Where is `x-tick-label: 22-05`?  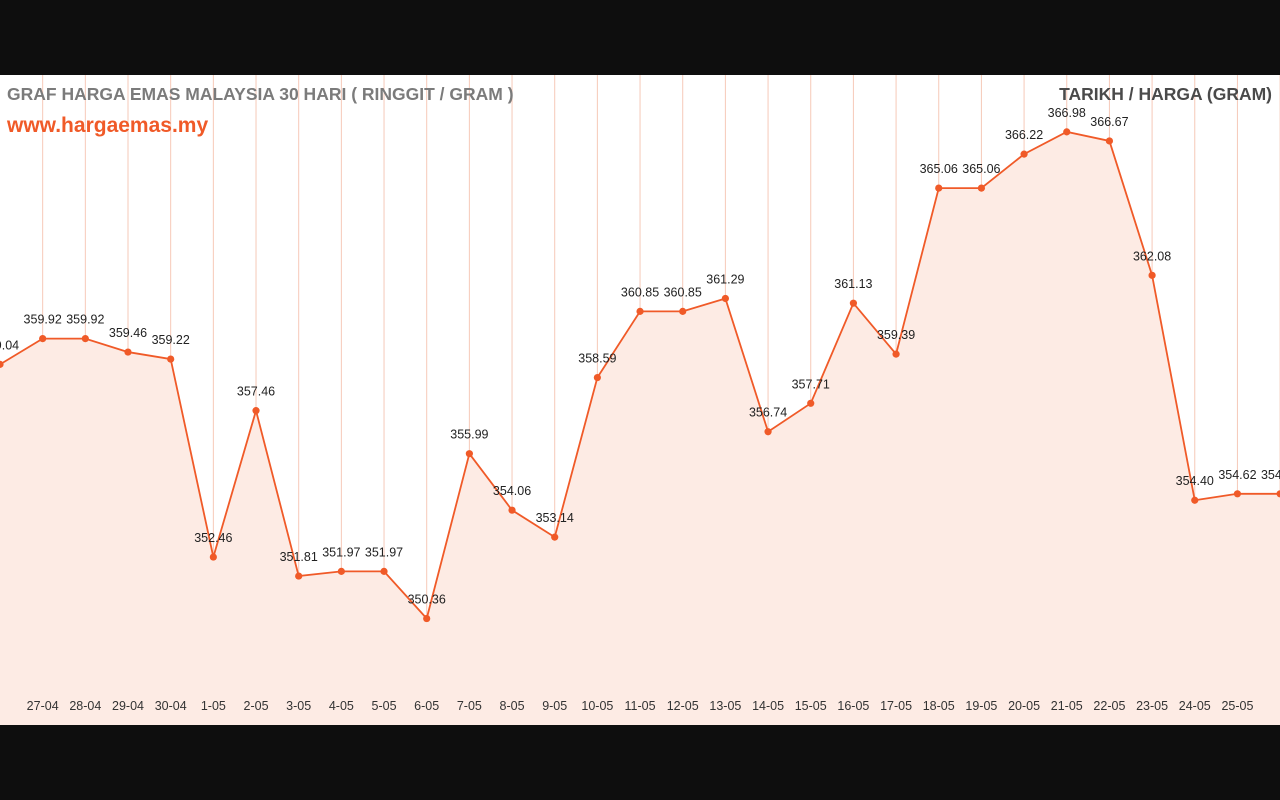
x-tick-label: 22-05 is located at coordinates (1109, 706).